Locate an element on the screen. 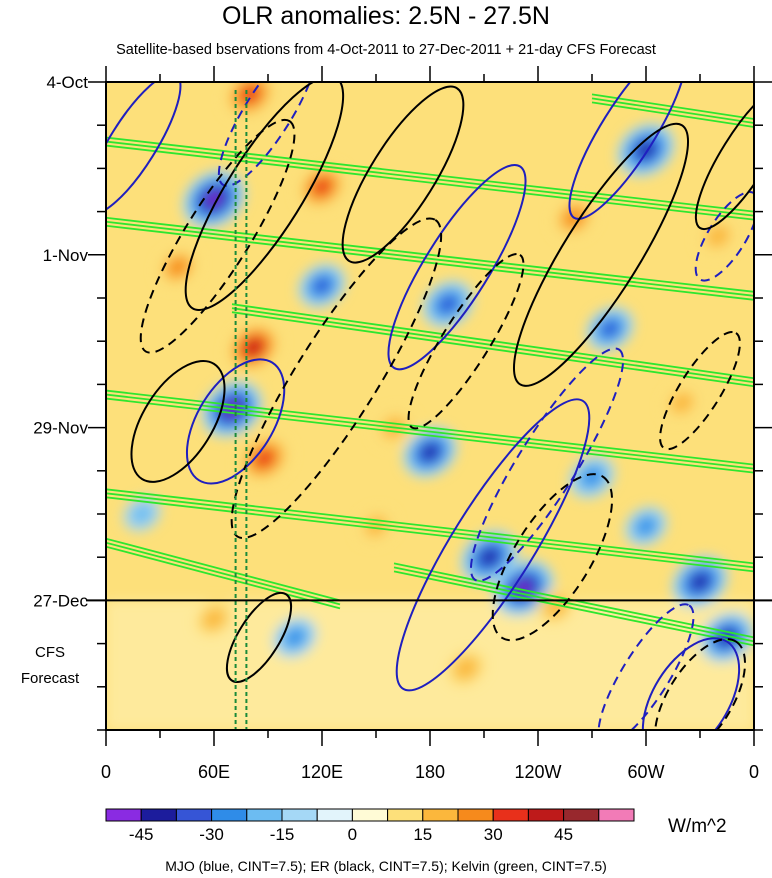 Image resolution: width=772 pixels, height=878 pixels. y-tick-label: 1-Nov is located at coordinates (66, 255).